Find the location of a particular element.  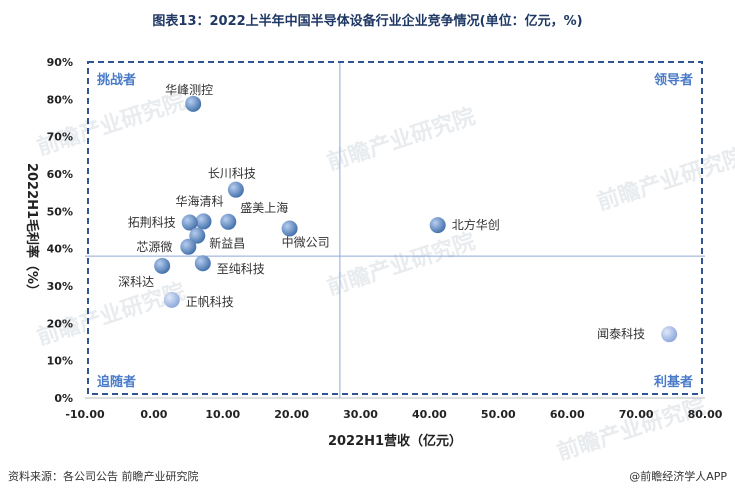

point-至纯科技 is located at coordinates (202, 263).